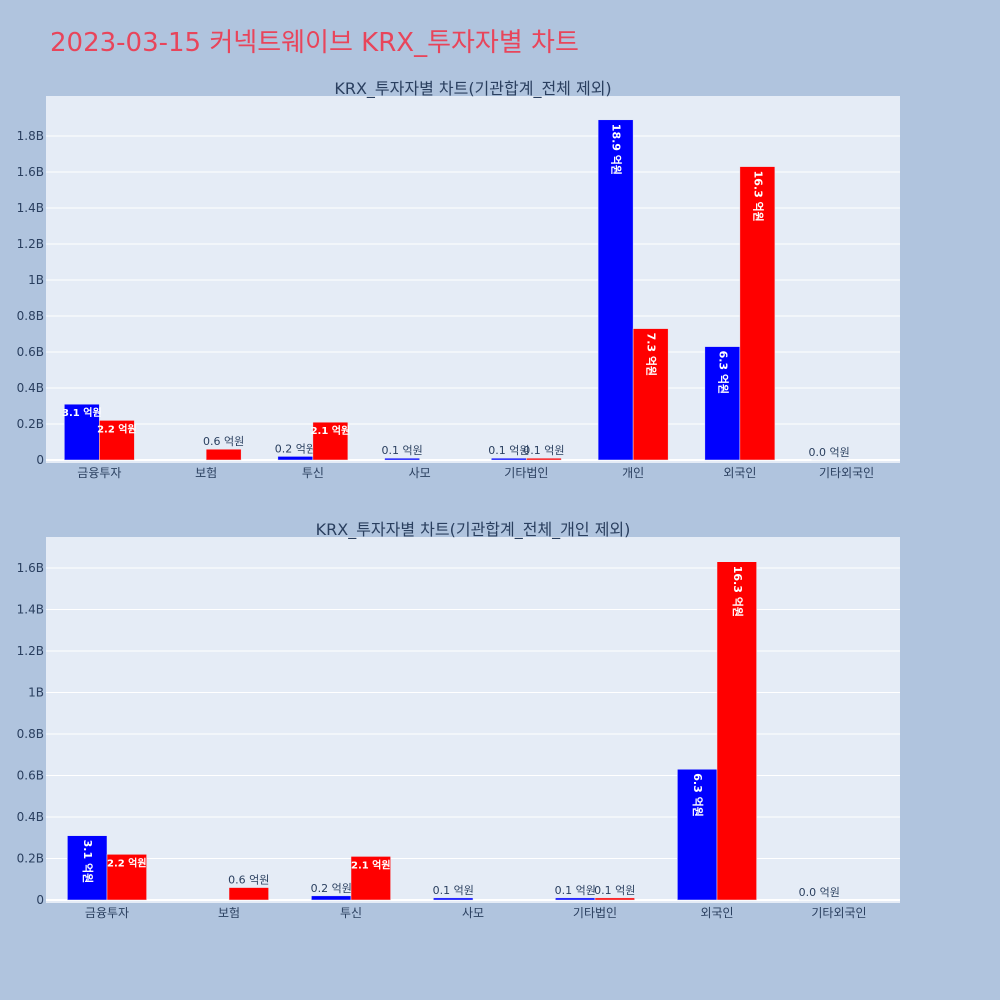  I want to click on y-tick-label: 1.8B, so click(30, 136).